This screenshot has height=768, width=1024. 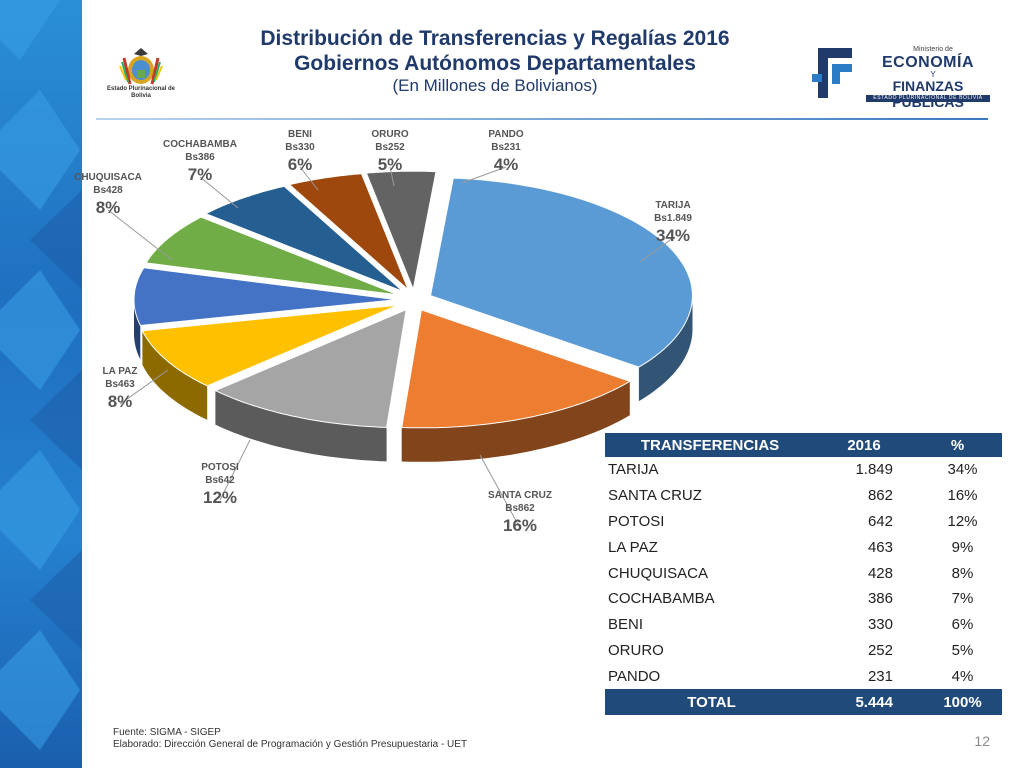 What do you see at coordinates (928, 98) in the screenshot?
I see `ministry-line-5: ESTADO PLURINACIONAL DE BOLIVIA` at bounding box center [928, 98].